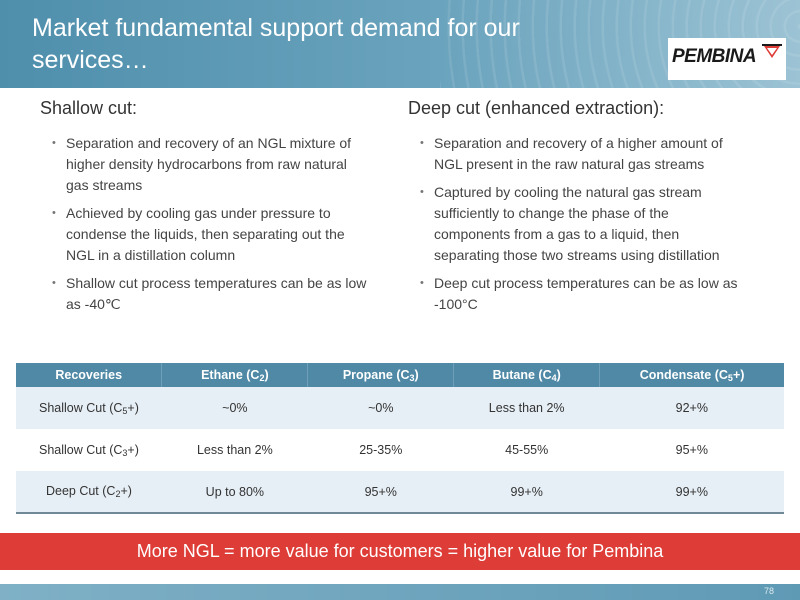  What do you see at coordinates (400, 592) in the screenshot?
I see `footer-bar: 78` at bounding box center [400, 592].